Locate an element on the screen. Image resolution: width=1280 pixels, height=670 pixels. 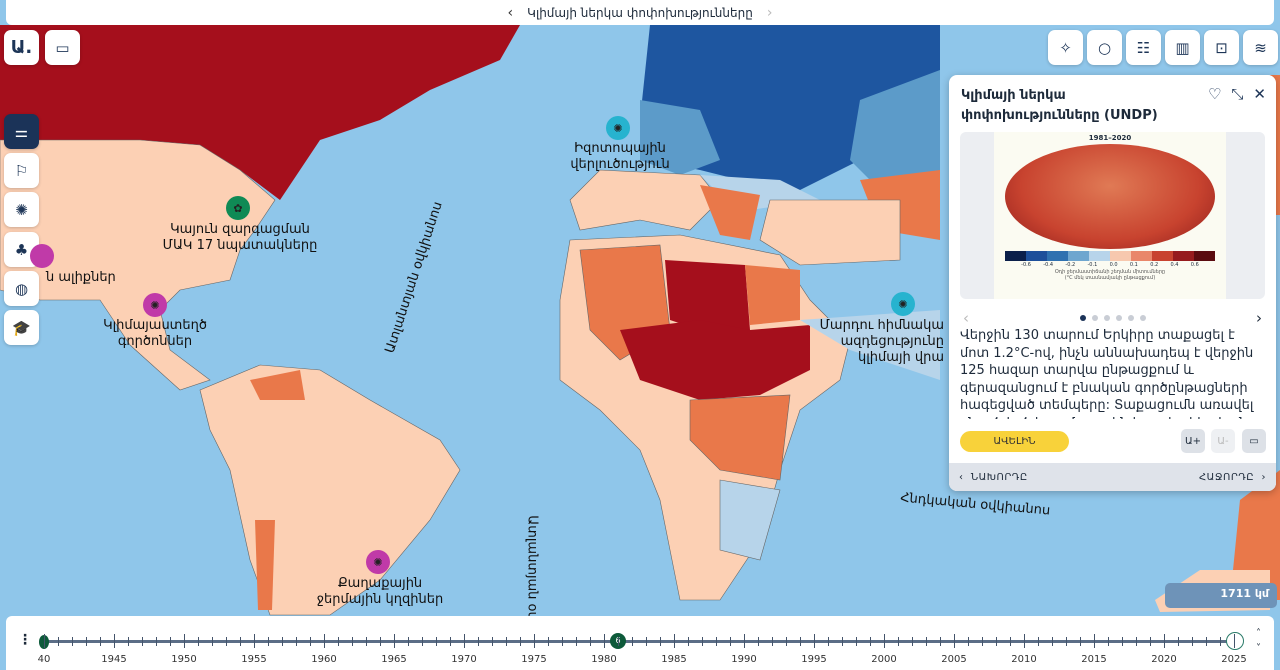
human-impact-pin: ✺ is located at coordinates (903, 304).